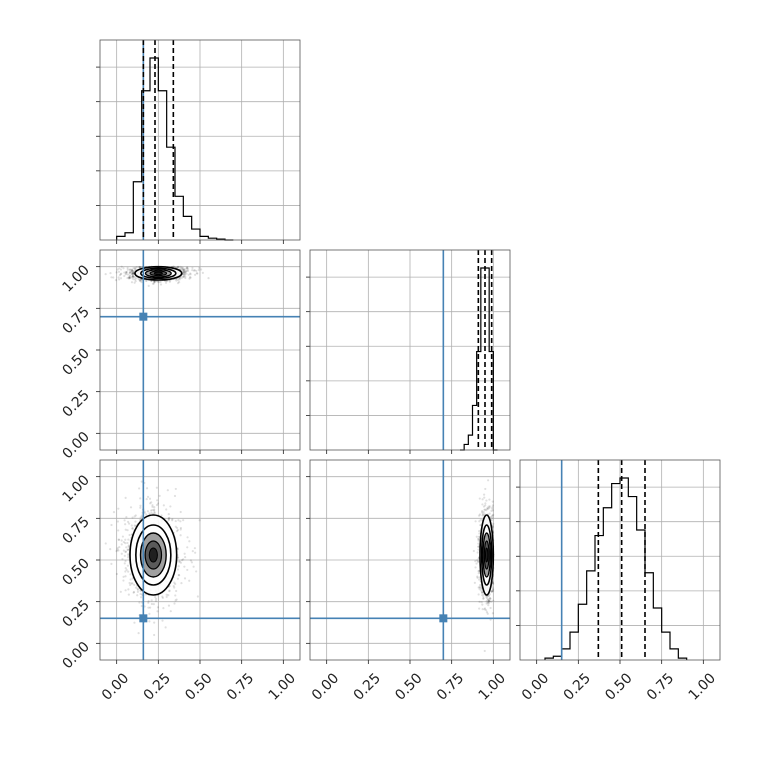  I want to click on joint-density, so click(152, 558).